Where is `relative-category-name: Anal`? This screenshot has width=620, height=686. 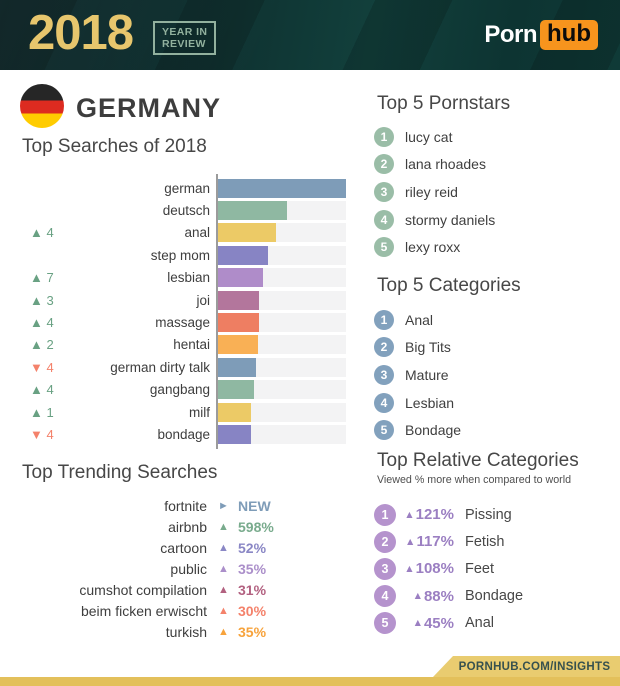
relative-category-name: Anal is located at coordinates (480, 623).